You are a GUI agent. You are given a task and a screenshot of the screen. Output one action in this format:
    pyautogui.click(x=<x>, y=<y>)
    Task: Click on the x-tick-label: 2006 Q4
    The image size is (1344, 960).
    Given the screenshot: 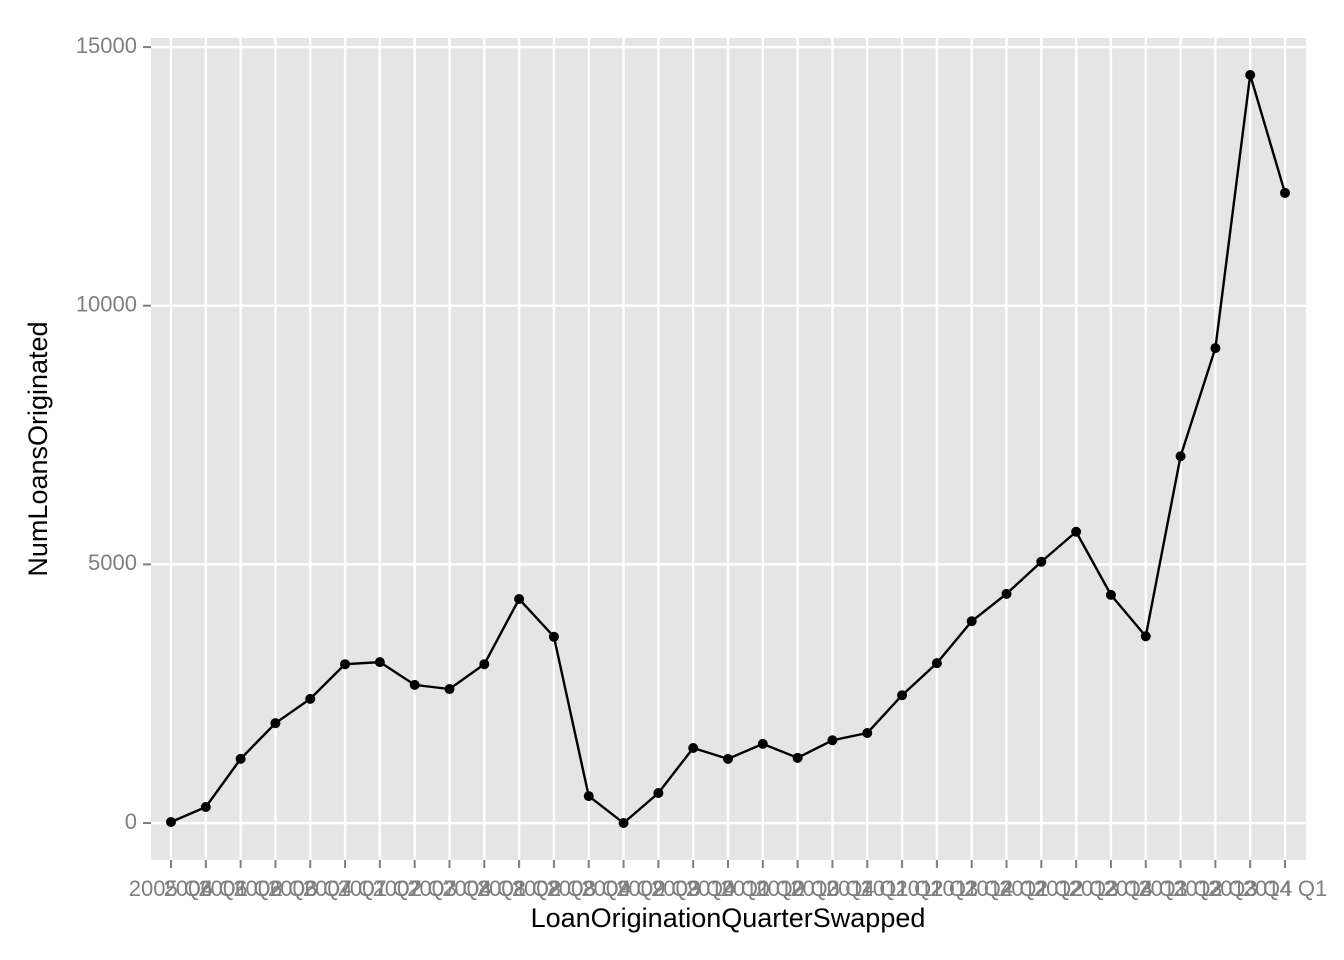 What is the action you would take?
    pyautogui.click(x=310, y=888)
    